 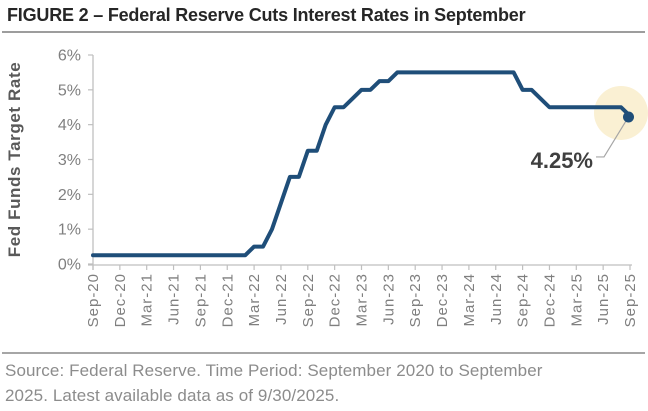 What do you see at coordinates (415, 300) in the screenshot?
I see `x-tick-label: Sep-23` at bounding box center [415, 300].